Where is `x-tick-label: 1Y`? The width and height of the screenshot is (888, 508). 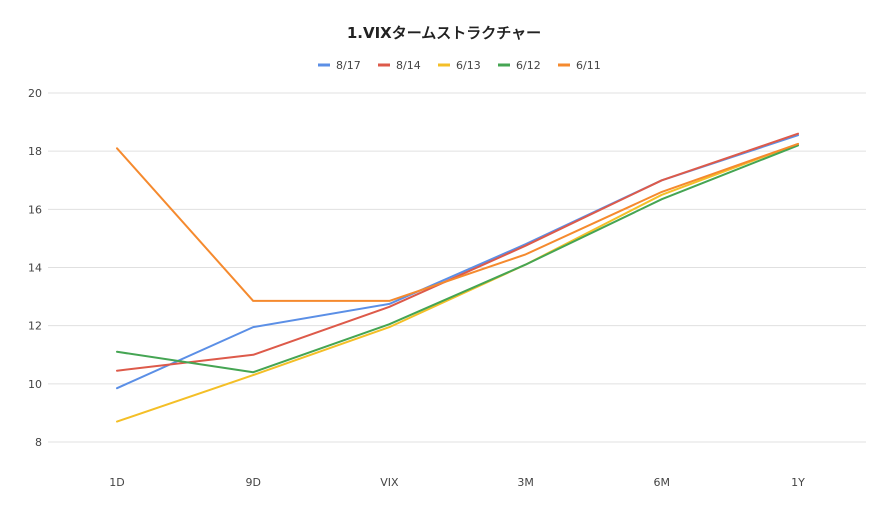 x-tick-label: 1Y is located at coordinates (798, 482).